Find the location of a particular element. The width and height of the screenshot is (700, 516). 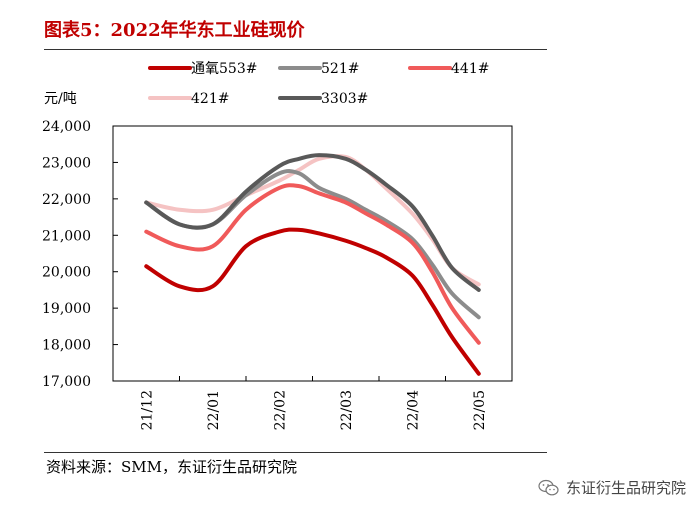

chart-title: 图表5：2022年华东工业硅现价 is located at coordinates (174, 30).